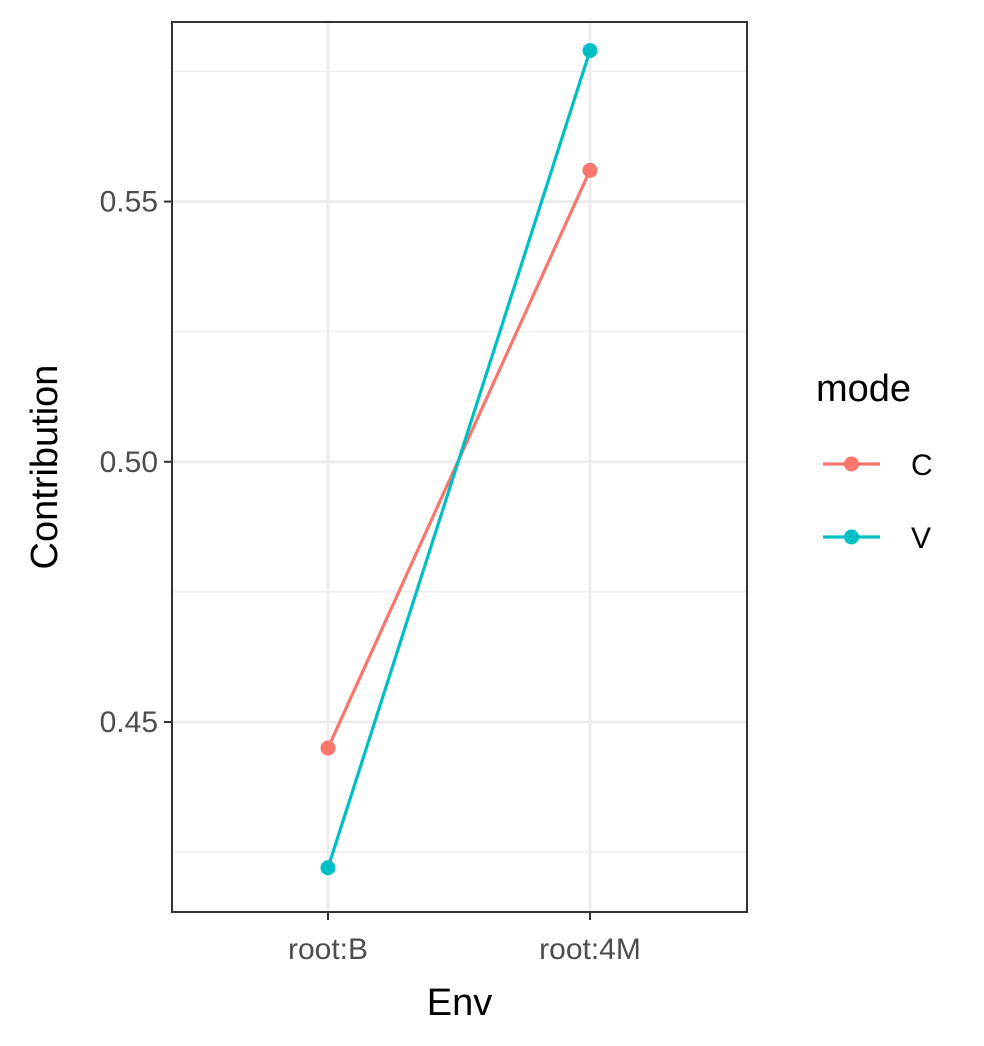 This screenshot has height=1046, width=984. What do you see at coordinates (328, 949) in the screenshot?
I see `x-tick-label: root:B` at bounding box center [328, 949].